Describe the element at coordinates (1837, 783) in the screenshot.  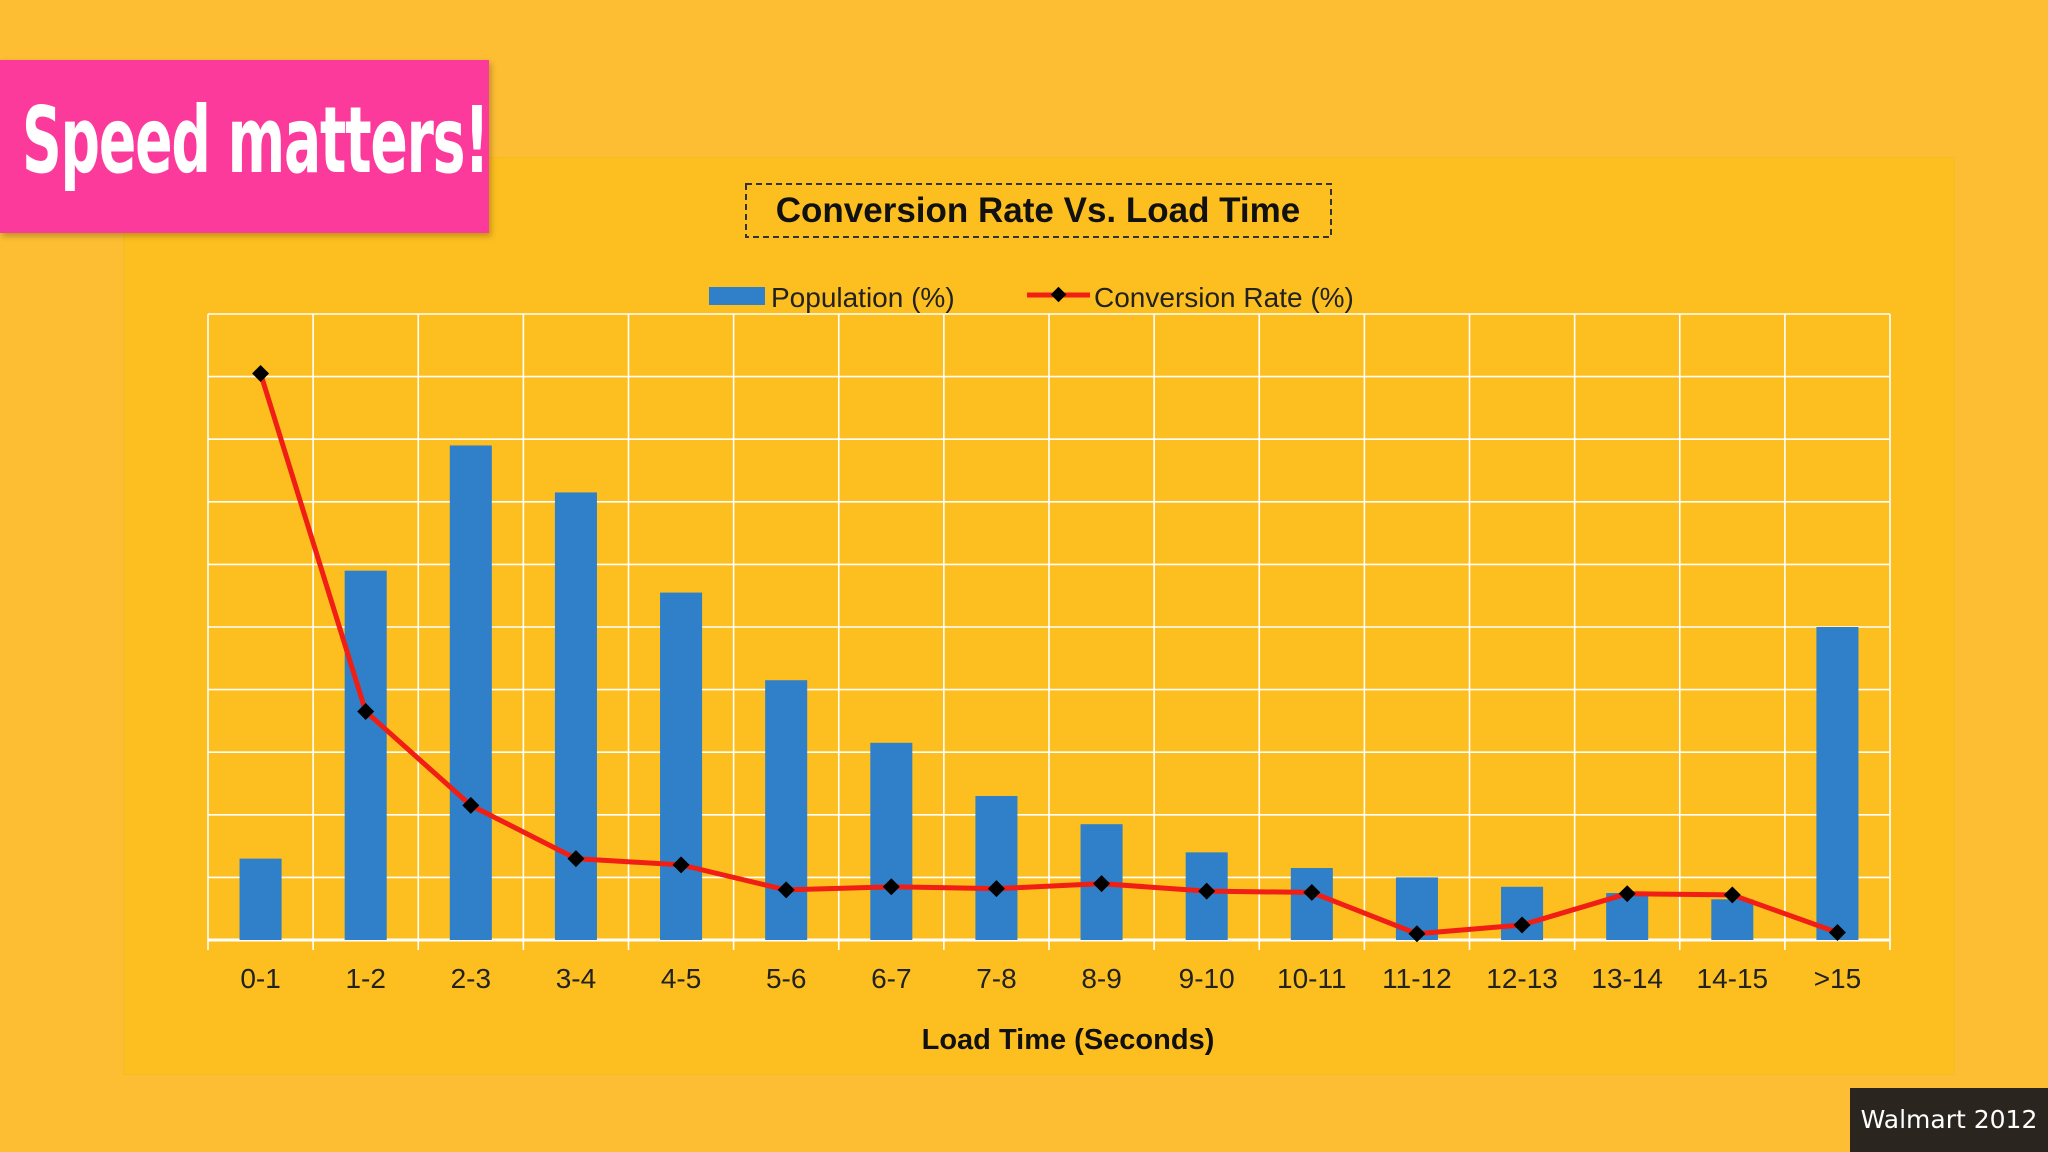
I see `bar->15` at that location.